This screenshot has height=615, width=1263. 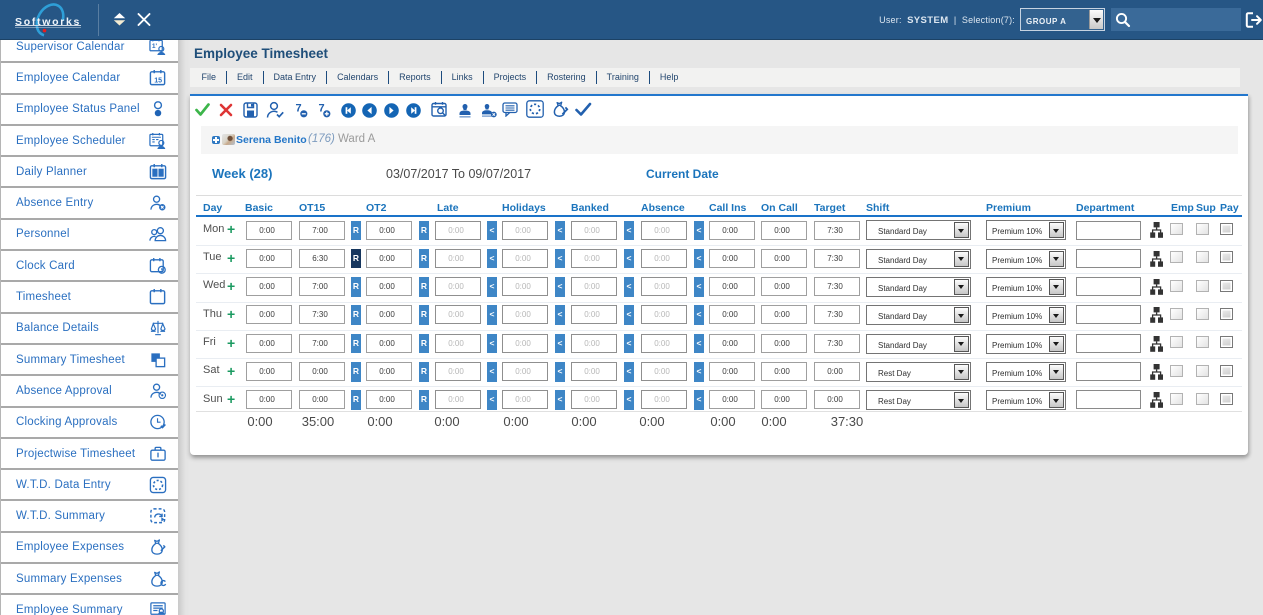 What do you see at coordinates (158, 80) in the screenshot?
I see `svg-text: 15` at bounding box center [158, 80].